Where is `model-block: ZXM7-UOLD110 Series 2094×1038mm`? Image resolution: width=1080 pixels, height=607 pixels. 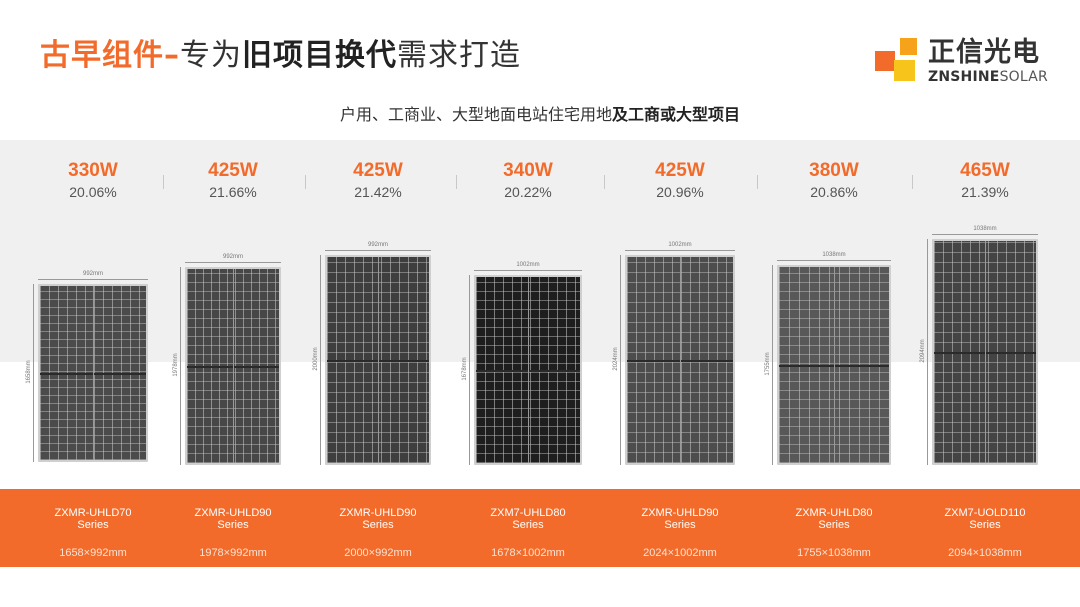
model-block: ZXM7-UOLD110 Series 2094×1038mm is located at coordinates (985, 533).